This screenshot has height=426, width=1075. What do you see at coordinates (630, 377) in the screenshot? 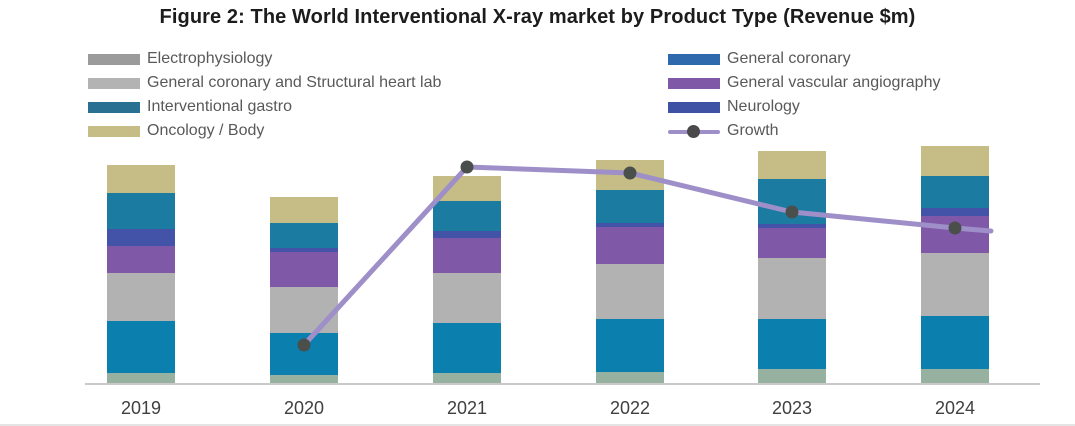
I see `bar-segment-electrophysiology-2022` at bounding box center [630, 377].